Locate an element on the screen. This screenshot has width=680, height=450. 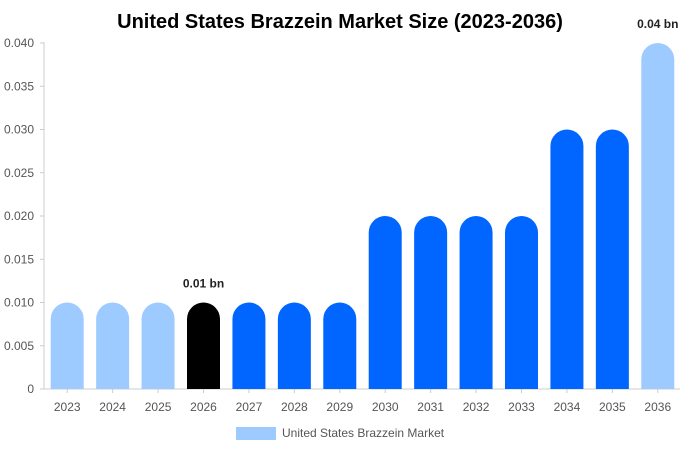
bar-2029 is located at coordinates (340, 345).